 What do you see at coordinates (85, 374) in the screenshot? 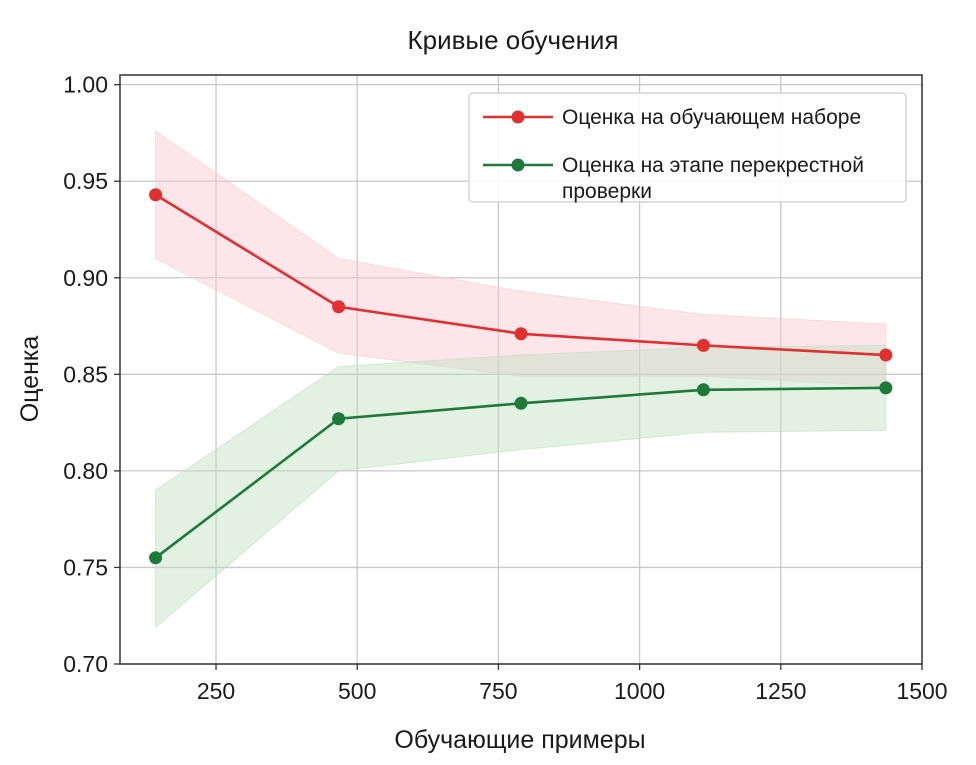
I see `y-tick-label-3: 0.85` at bounding box center [85, 374].